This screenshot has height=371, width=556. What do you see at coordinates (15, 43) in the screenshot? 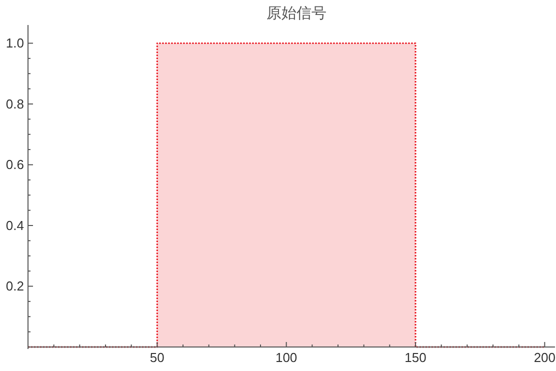
I see `y-tick-label: 1.0` at bounding box center [15, 43].